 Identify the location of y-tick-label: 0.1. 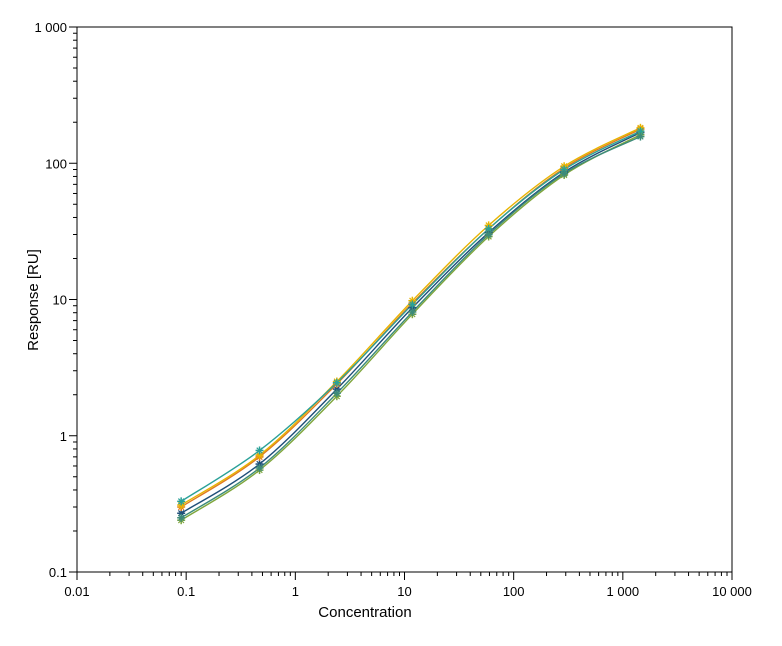
(58, 572).